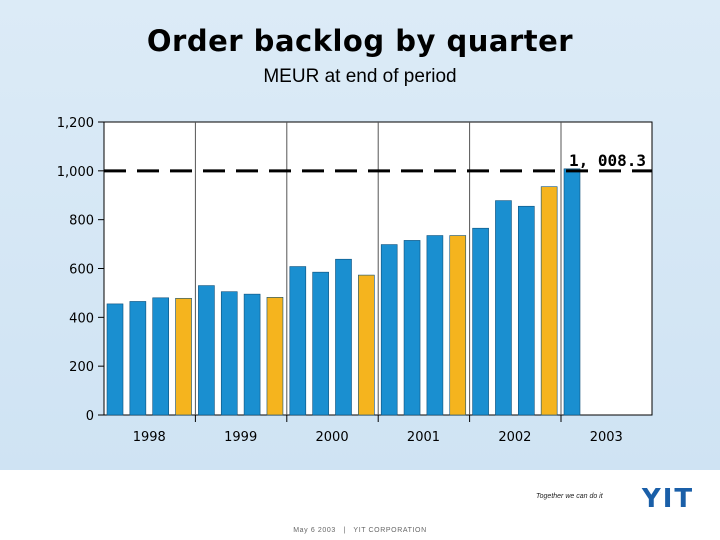 This screenshot has height=540, width=720. I want to click on page-subtitle: MEUR at end of period, so click(360, 76).